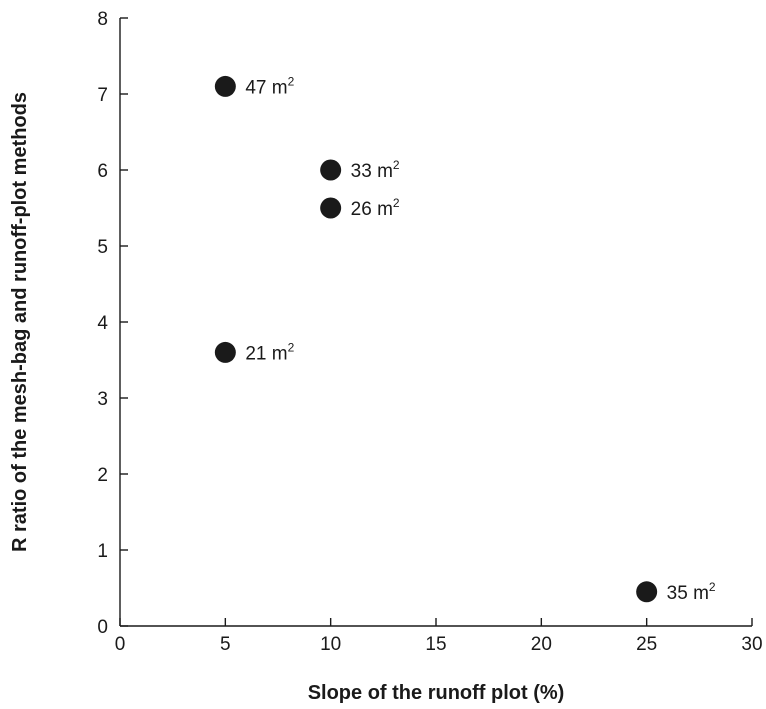 The image size is (766, 709). I want to click on y-tick-label: 7, so click(102, 95).